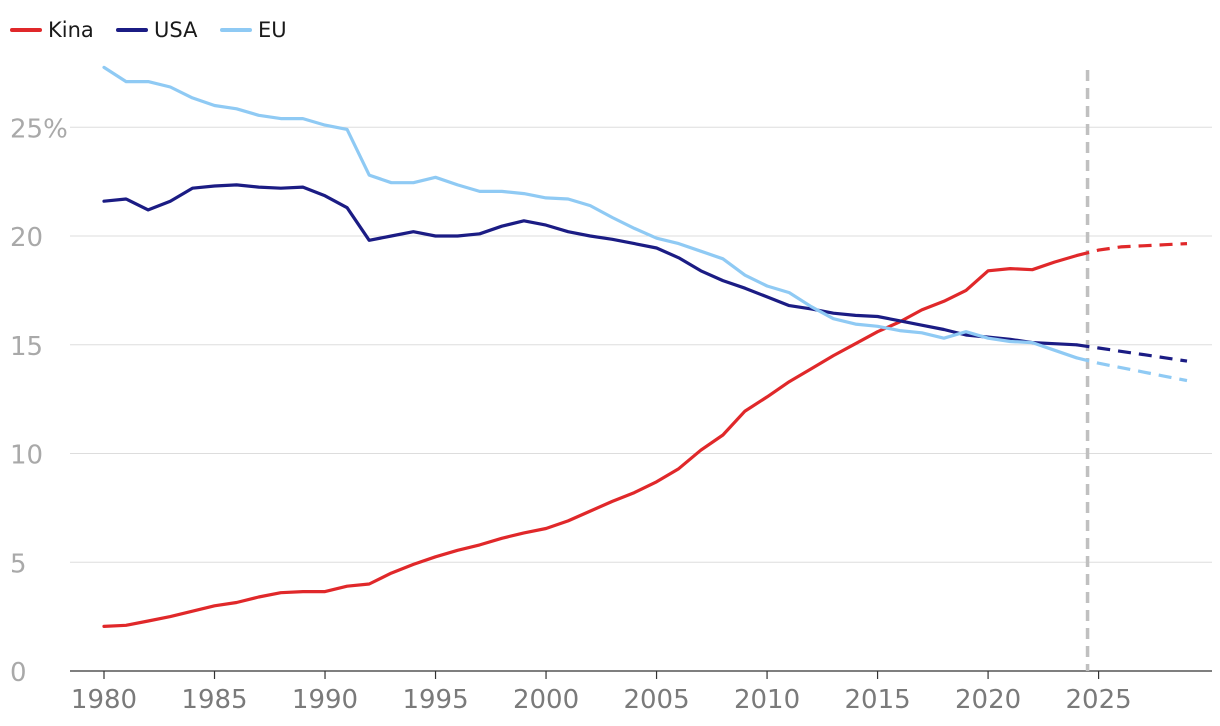 The height and width of the screenshot is (726, 1220). What do you see at coordinates (1132, 353) in the screenshot?
I see `series-forecast-line-usa` at bounding box center [1132, 353].